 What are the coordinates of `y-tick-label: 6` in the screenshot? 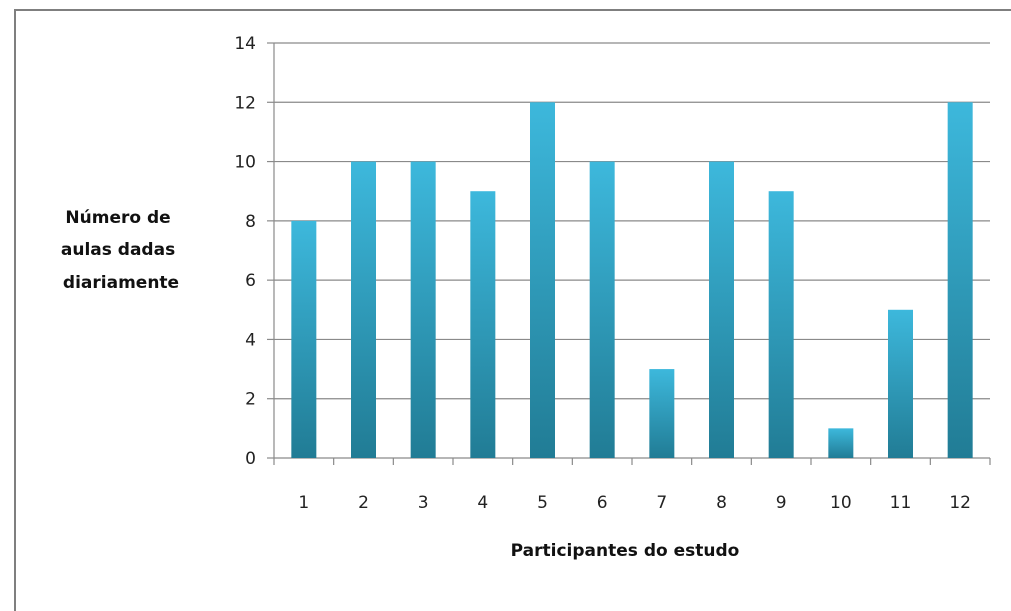 It's located at (250, 281).